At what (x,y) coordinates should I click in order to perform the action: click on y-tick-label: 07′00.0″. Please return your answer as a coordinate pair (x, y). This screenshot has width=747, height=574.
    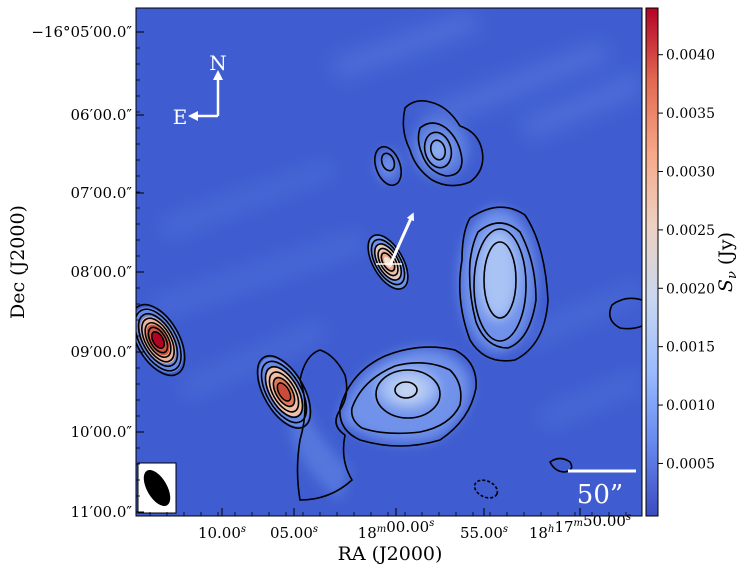
    Looking at the image, I should click on (102, 193).